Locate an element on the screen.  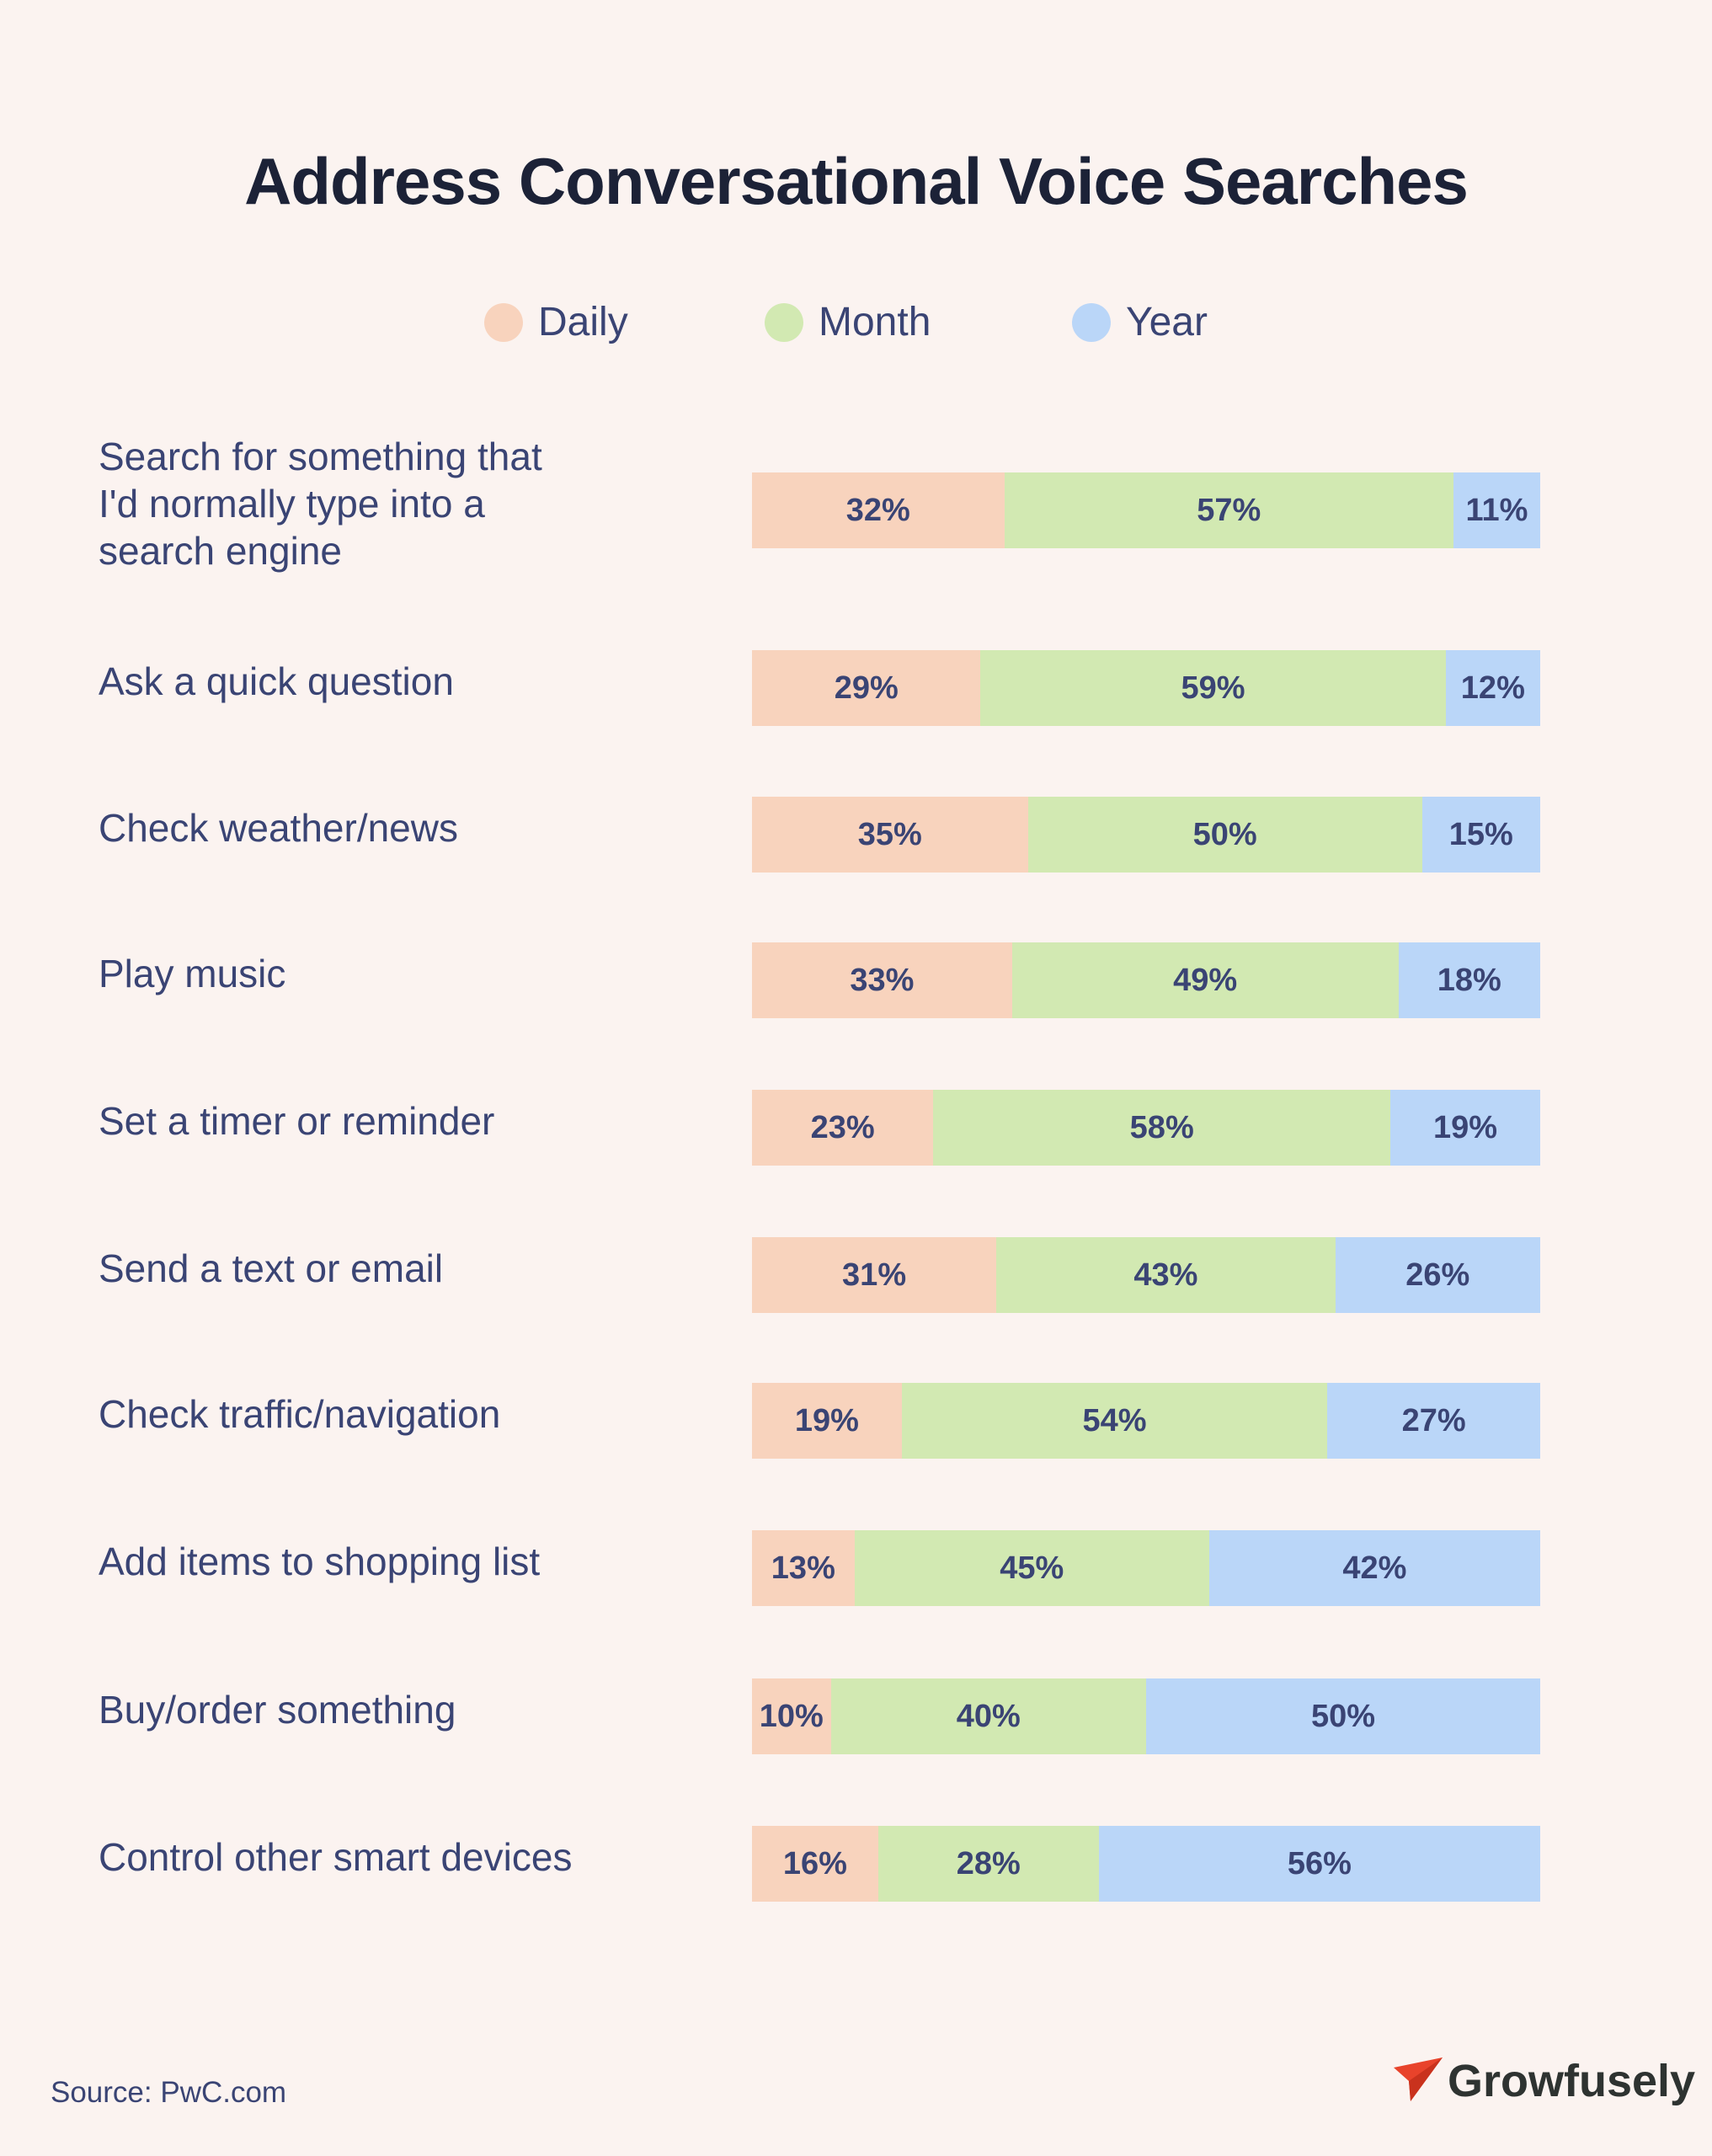
data-label: 56% is located at coordinates (1319, 1863).